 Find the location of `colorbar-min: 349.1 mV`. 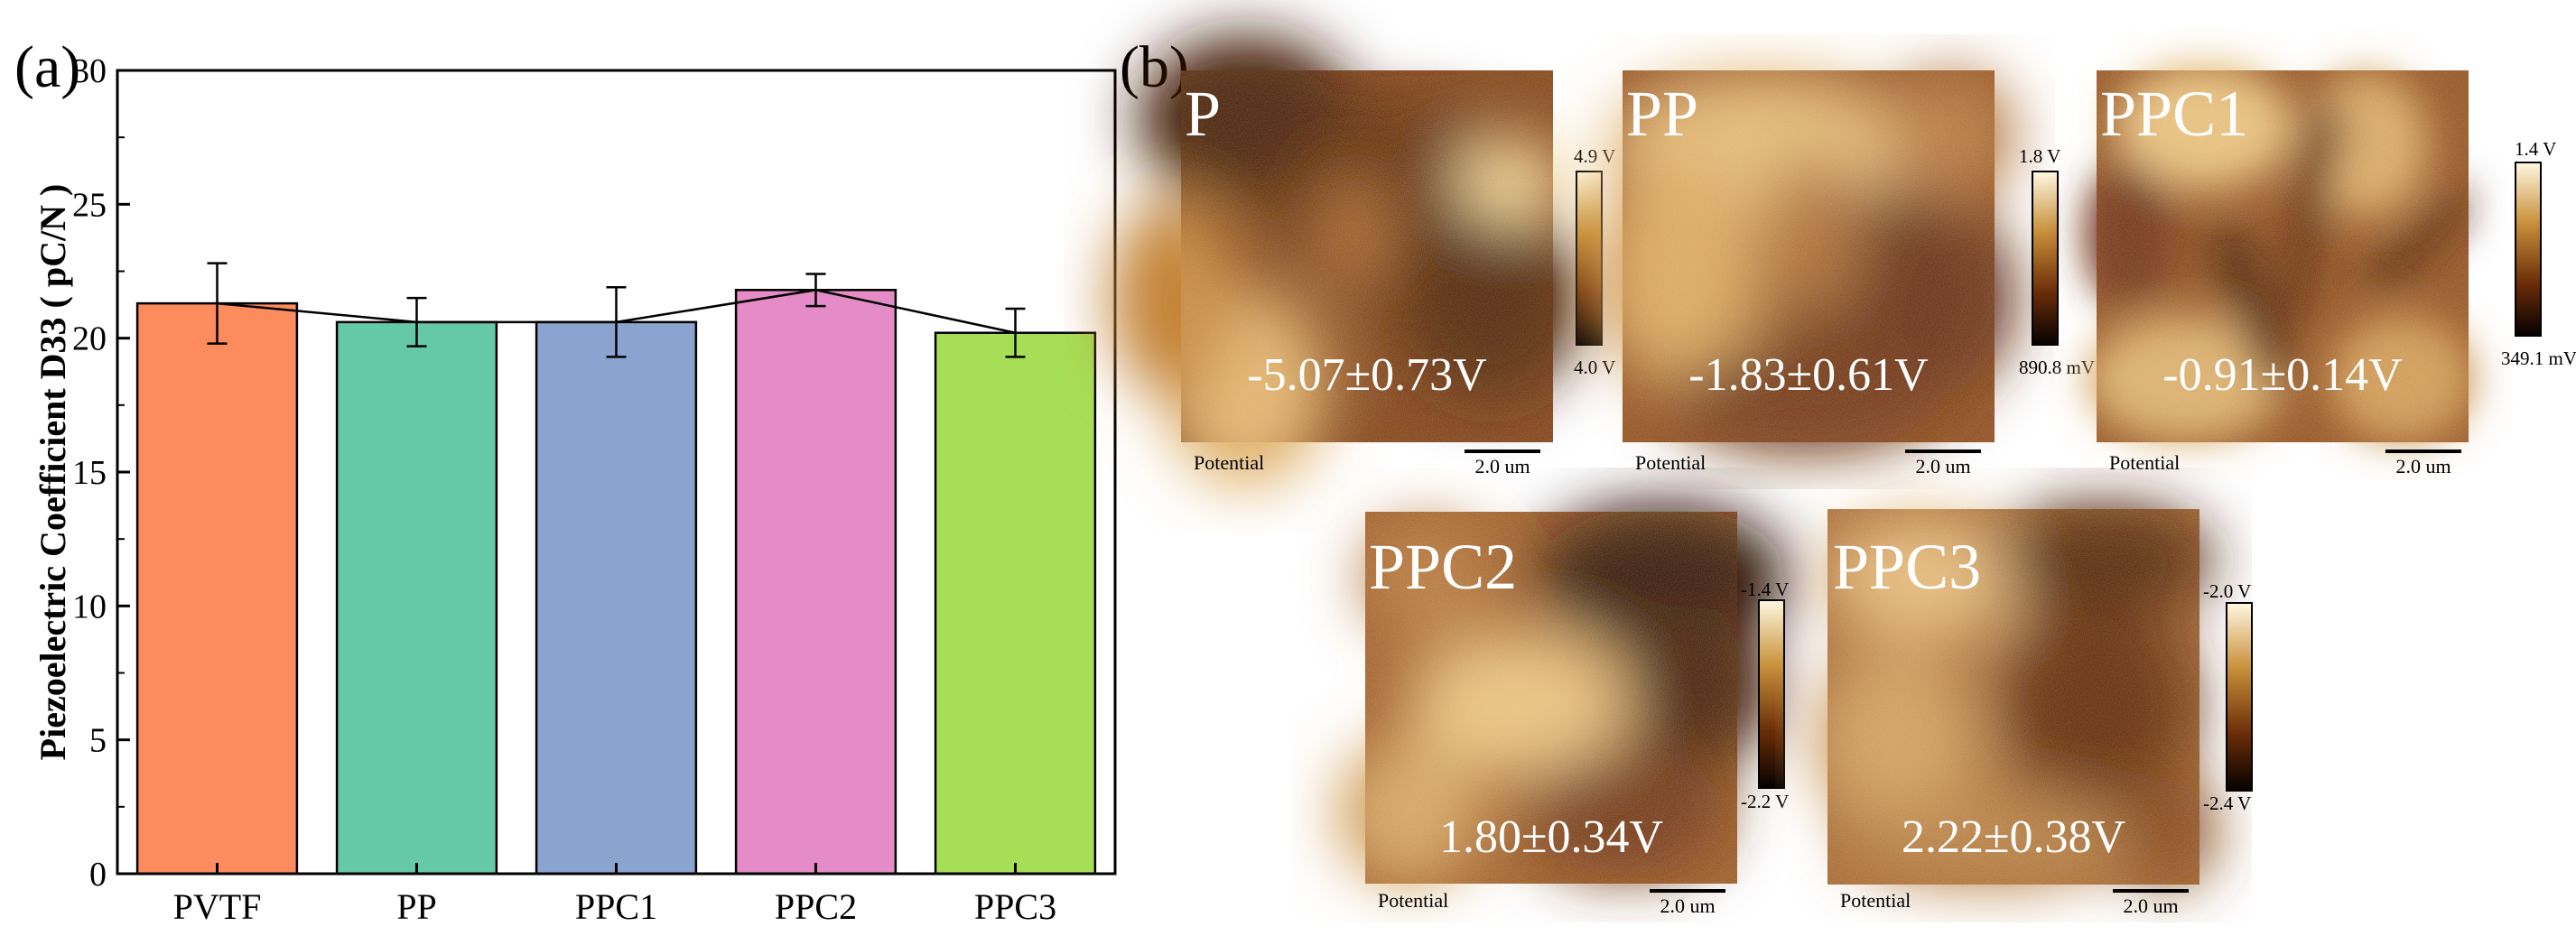

colorbar-min: 349.1 mV is located at coordinates (2538, 359).